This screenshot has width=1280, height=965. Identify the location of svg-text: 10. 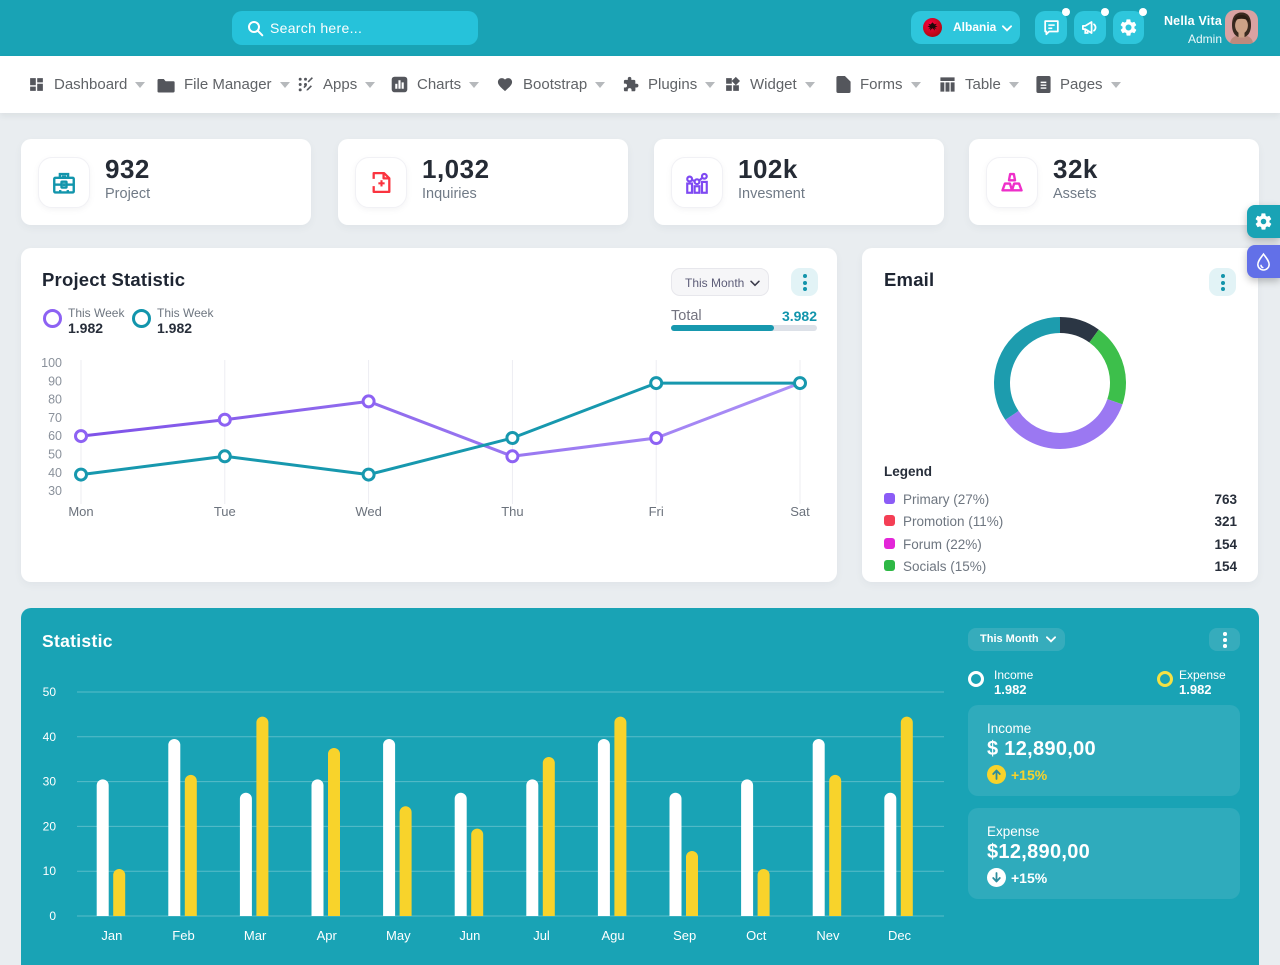
(50, 871).